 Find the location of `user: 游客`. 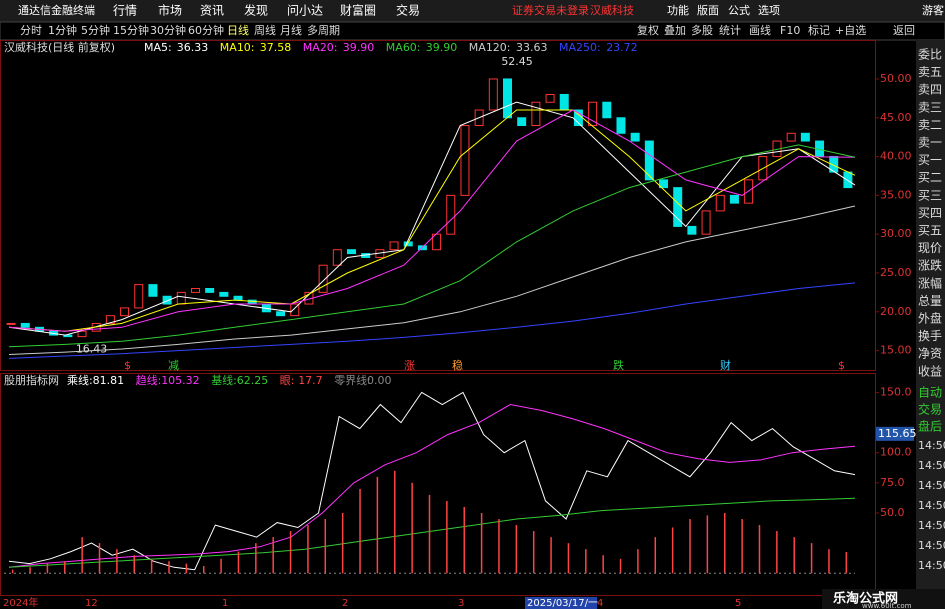

user: 游客 is located at coordinates (933, 10).